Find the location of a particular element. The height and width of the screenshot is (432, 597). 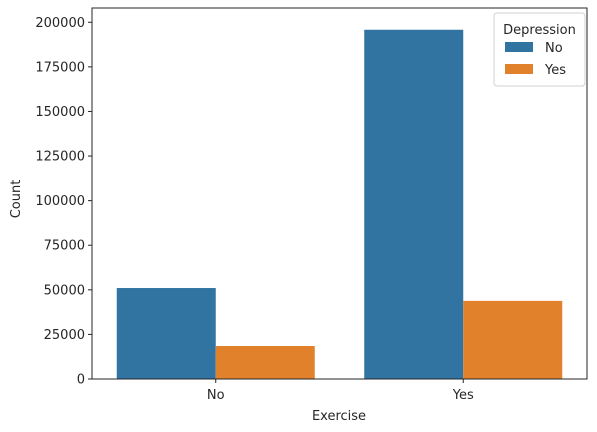

x-tick-label: No is located at coordinates (216, 395).